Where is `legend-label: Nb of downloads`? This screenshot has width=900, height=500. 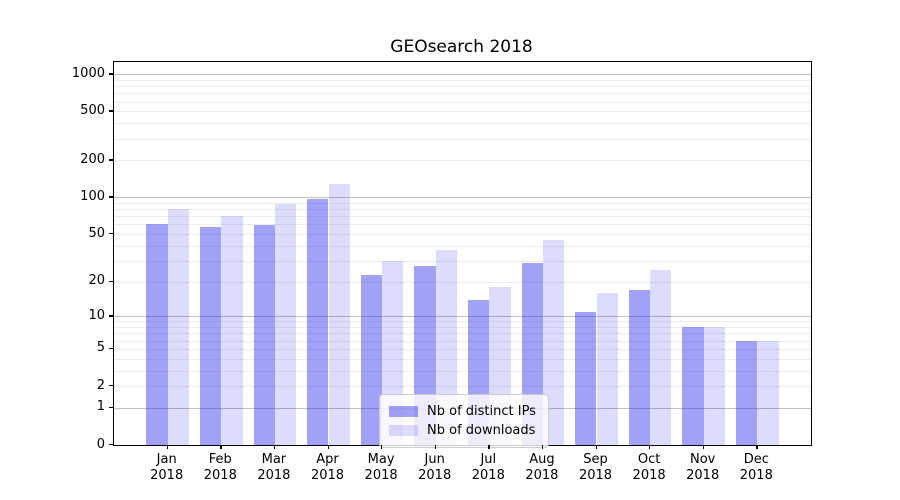 legend-label: Nb of downloads is located at coordinates (481, 430).